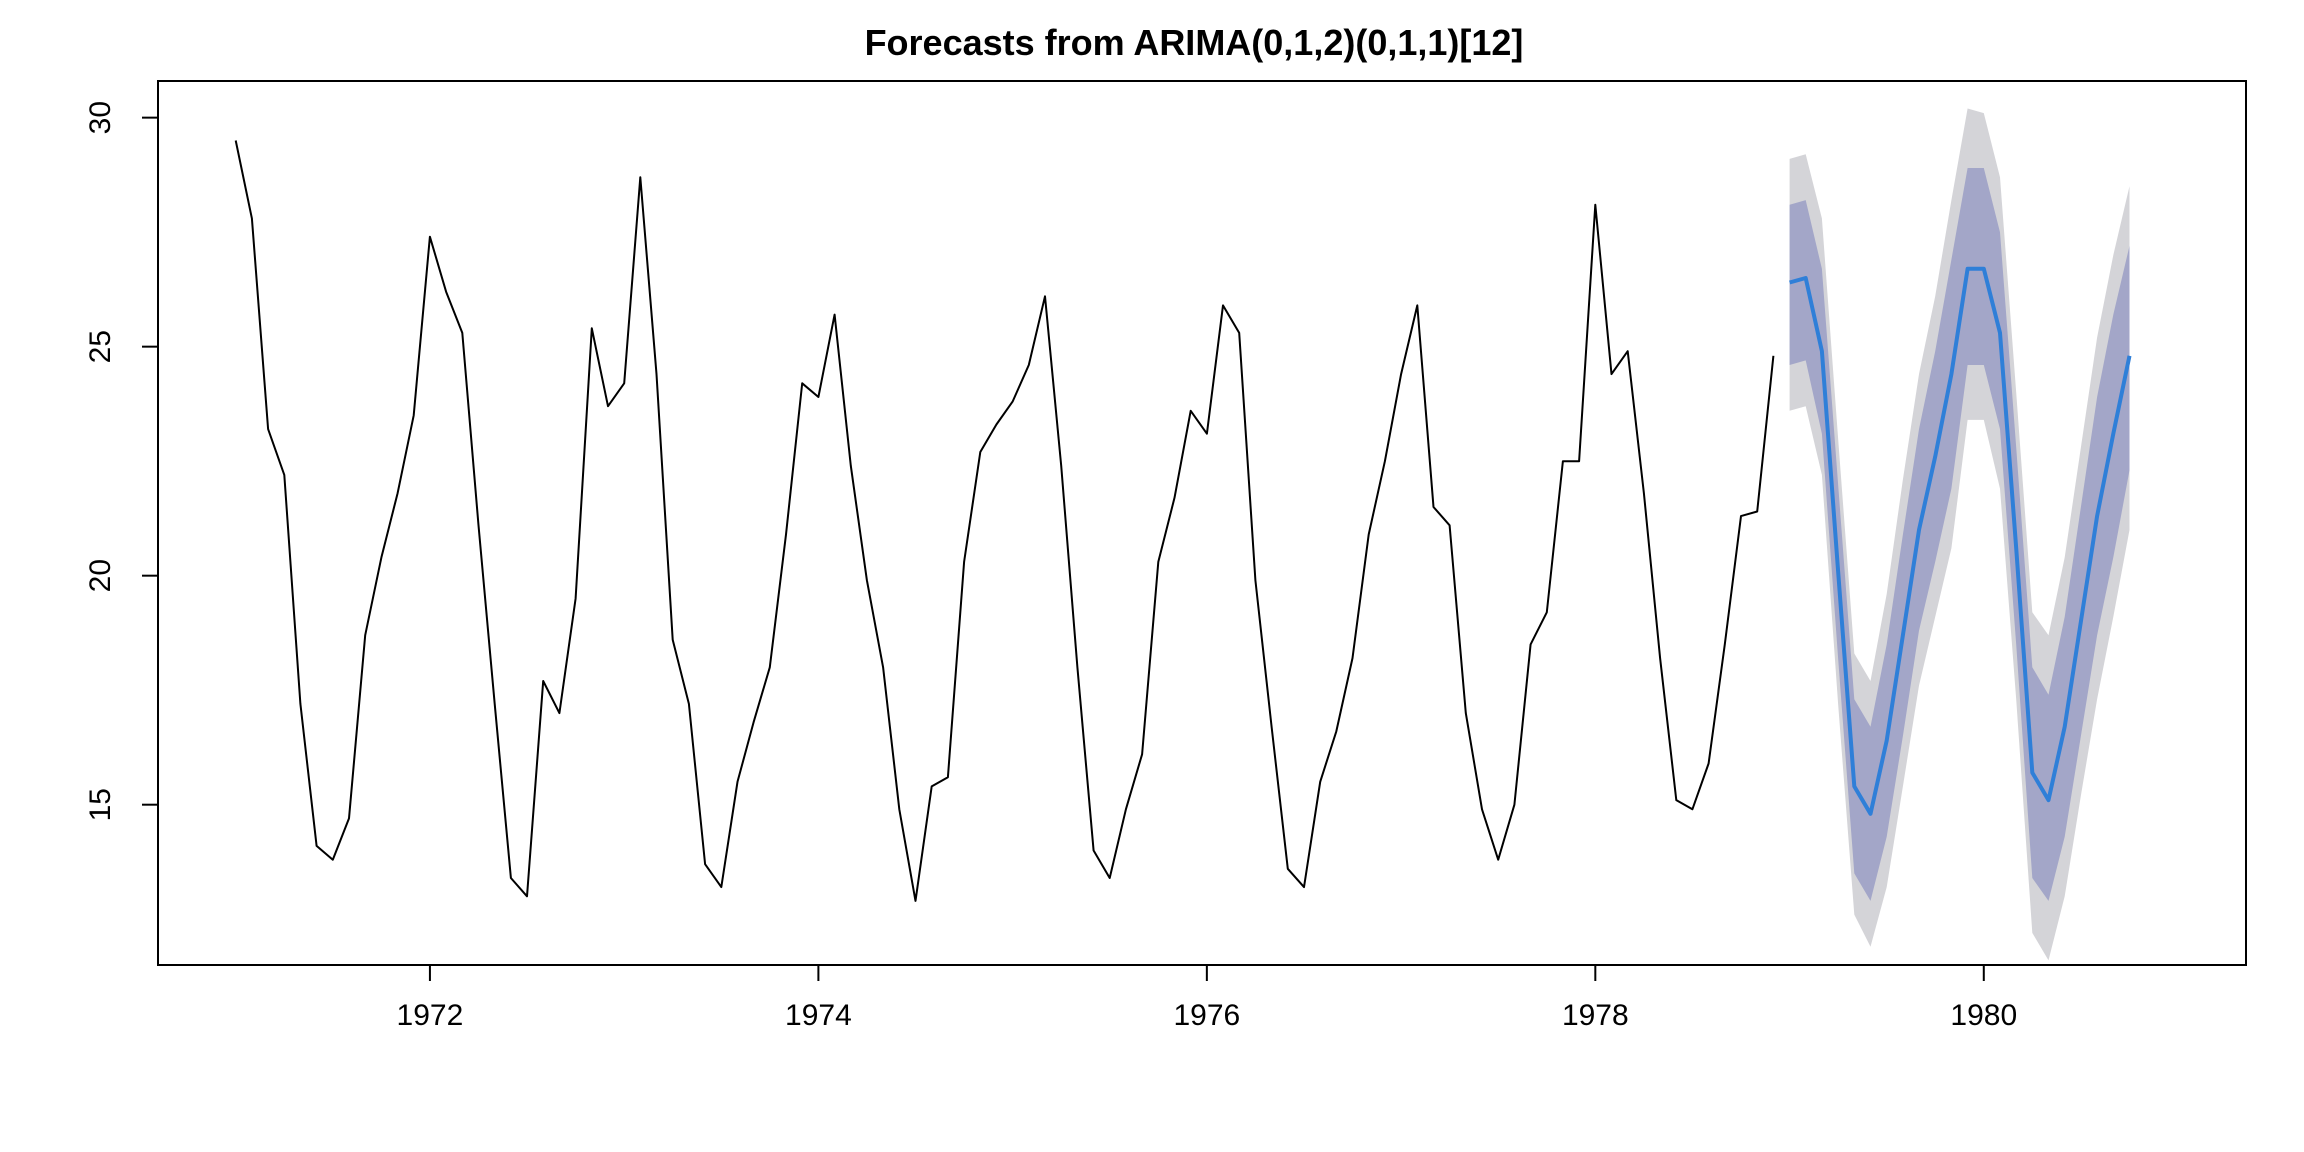 This screenshot has width=2304, height=1152. I want to click on forecast-mean-line, so click(1960, 541).